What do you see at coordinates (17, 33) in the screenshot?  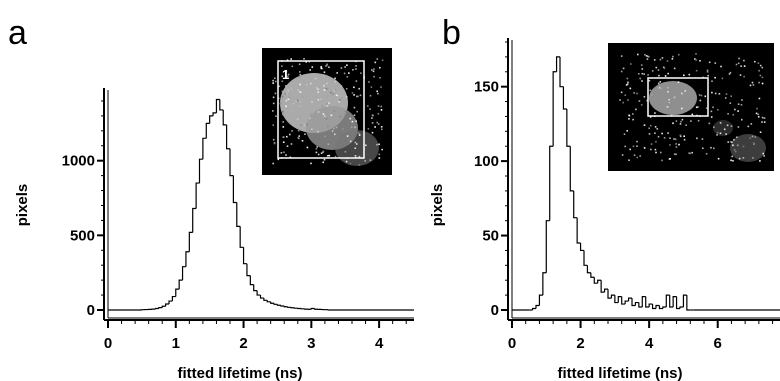 I see `panel-letter: a` at bounding box center [17, 33].